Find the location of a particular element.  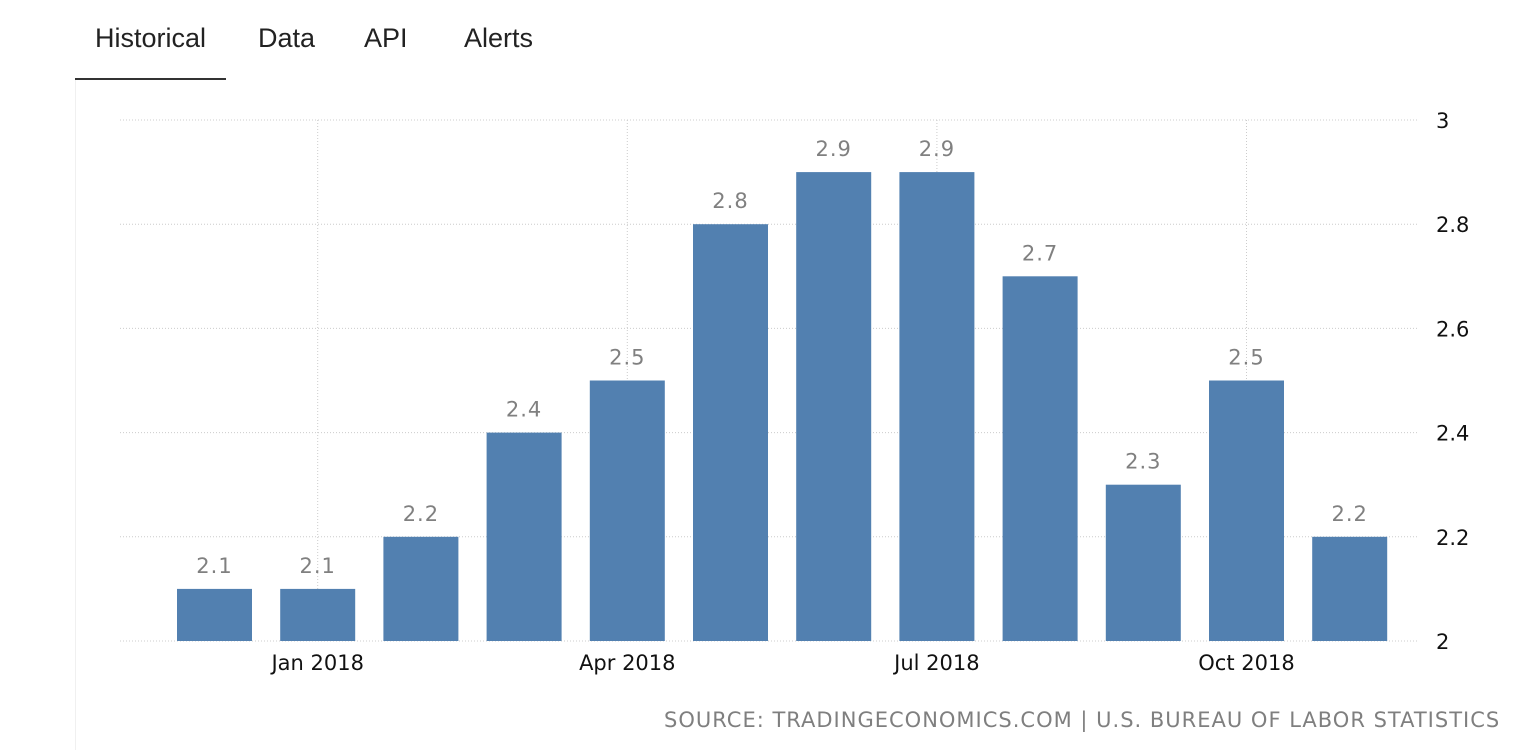

y-tick-label: 2.2 is located at coordinates (1452, 538).